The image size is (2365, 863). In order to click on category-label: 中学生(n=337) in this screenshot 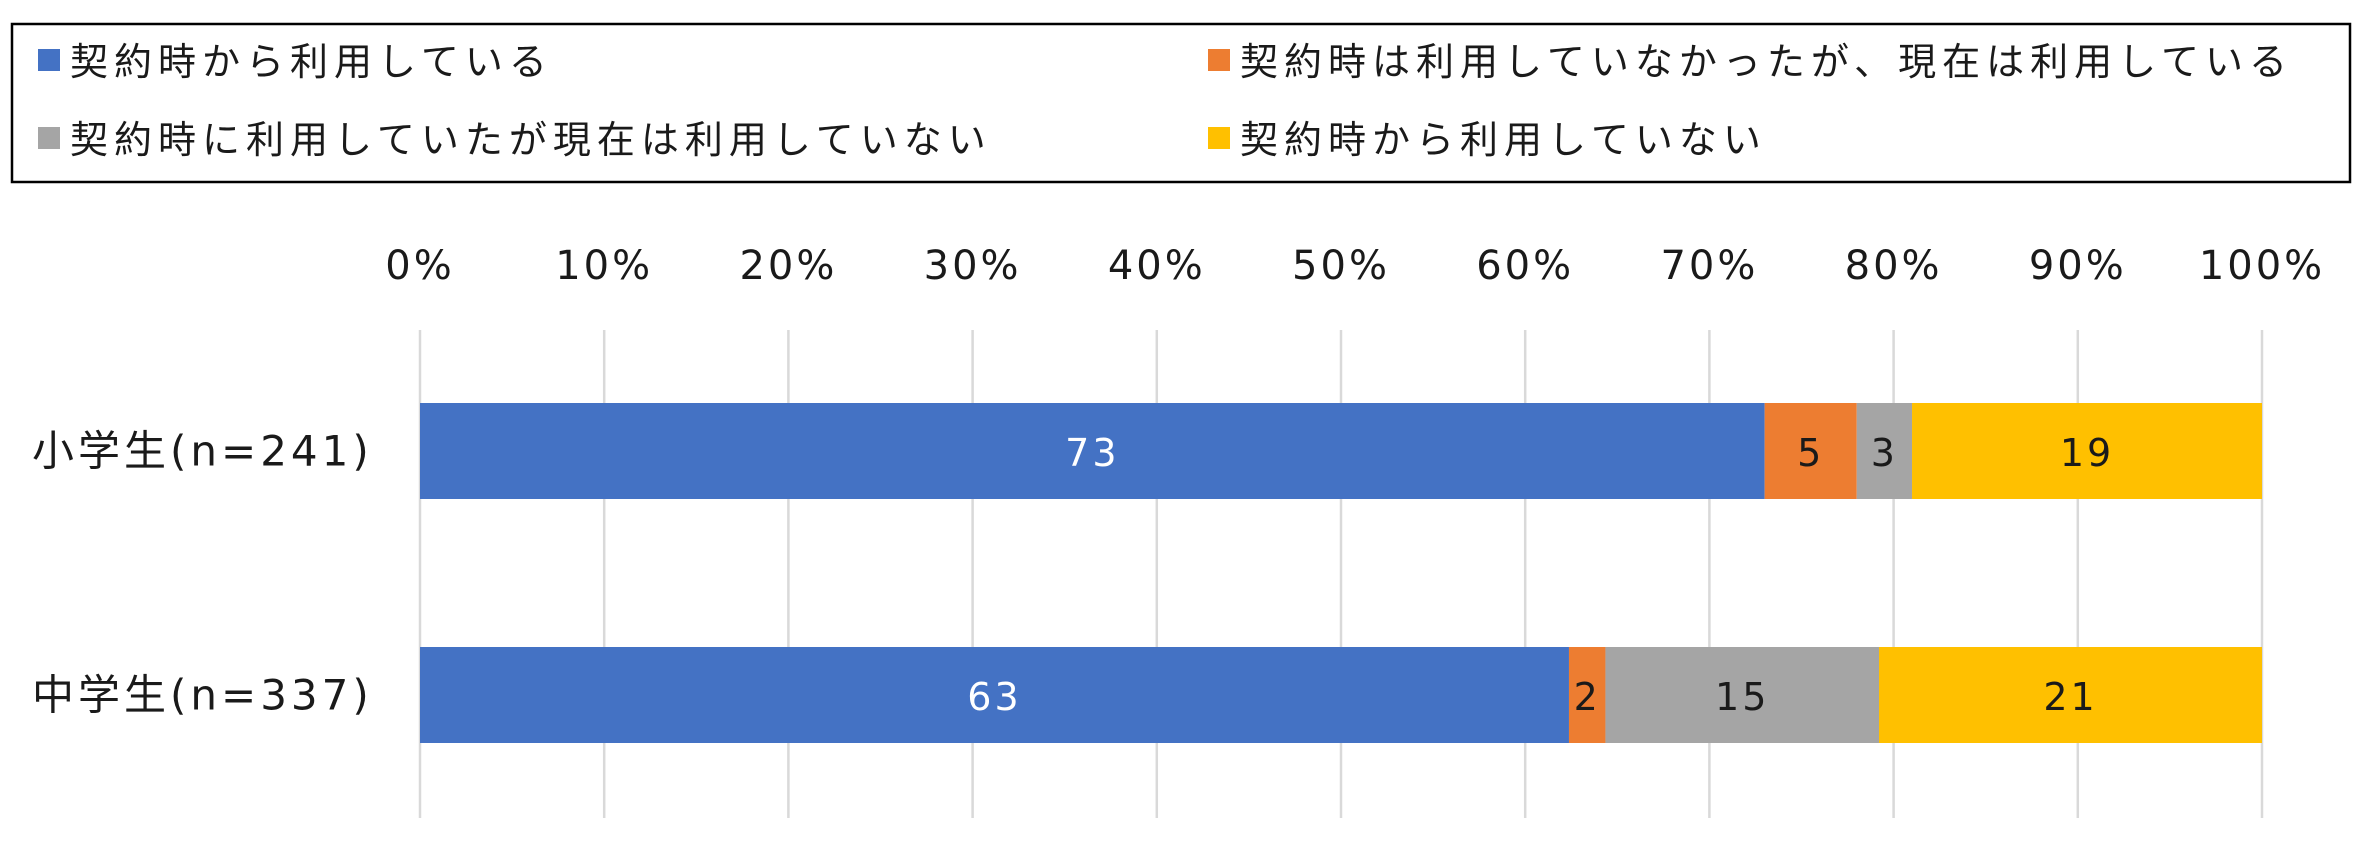, I will do `click(202, 695)`.